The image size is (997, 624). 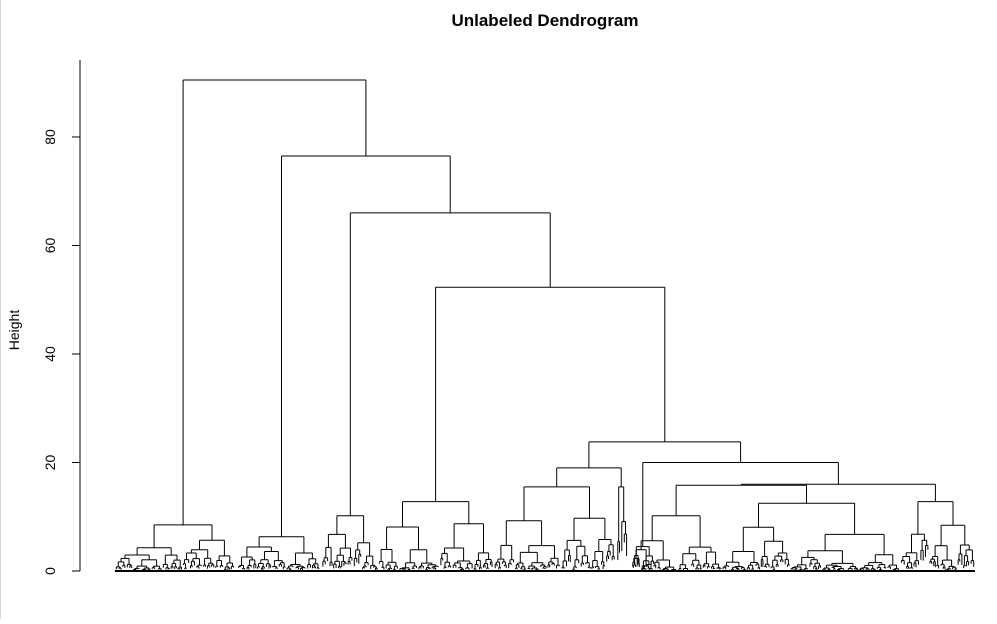 I want to click on y-tick-label: 80, so click(x=50, y=137).